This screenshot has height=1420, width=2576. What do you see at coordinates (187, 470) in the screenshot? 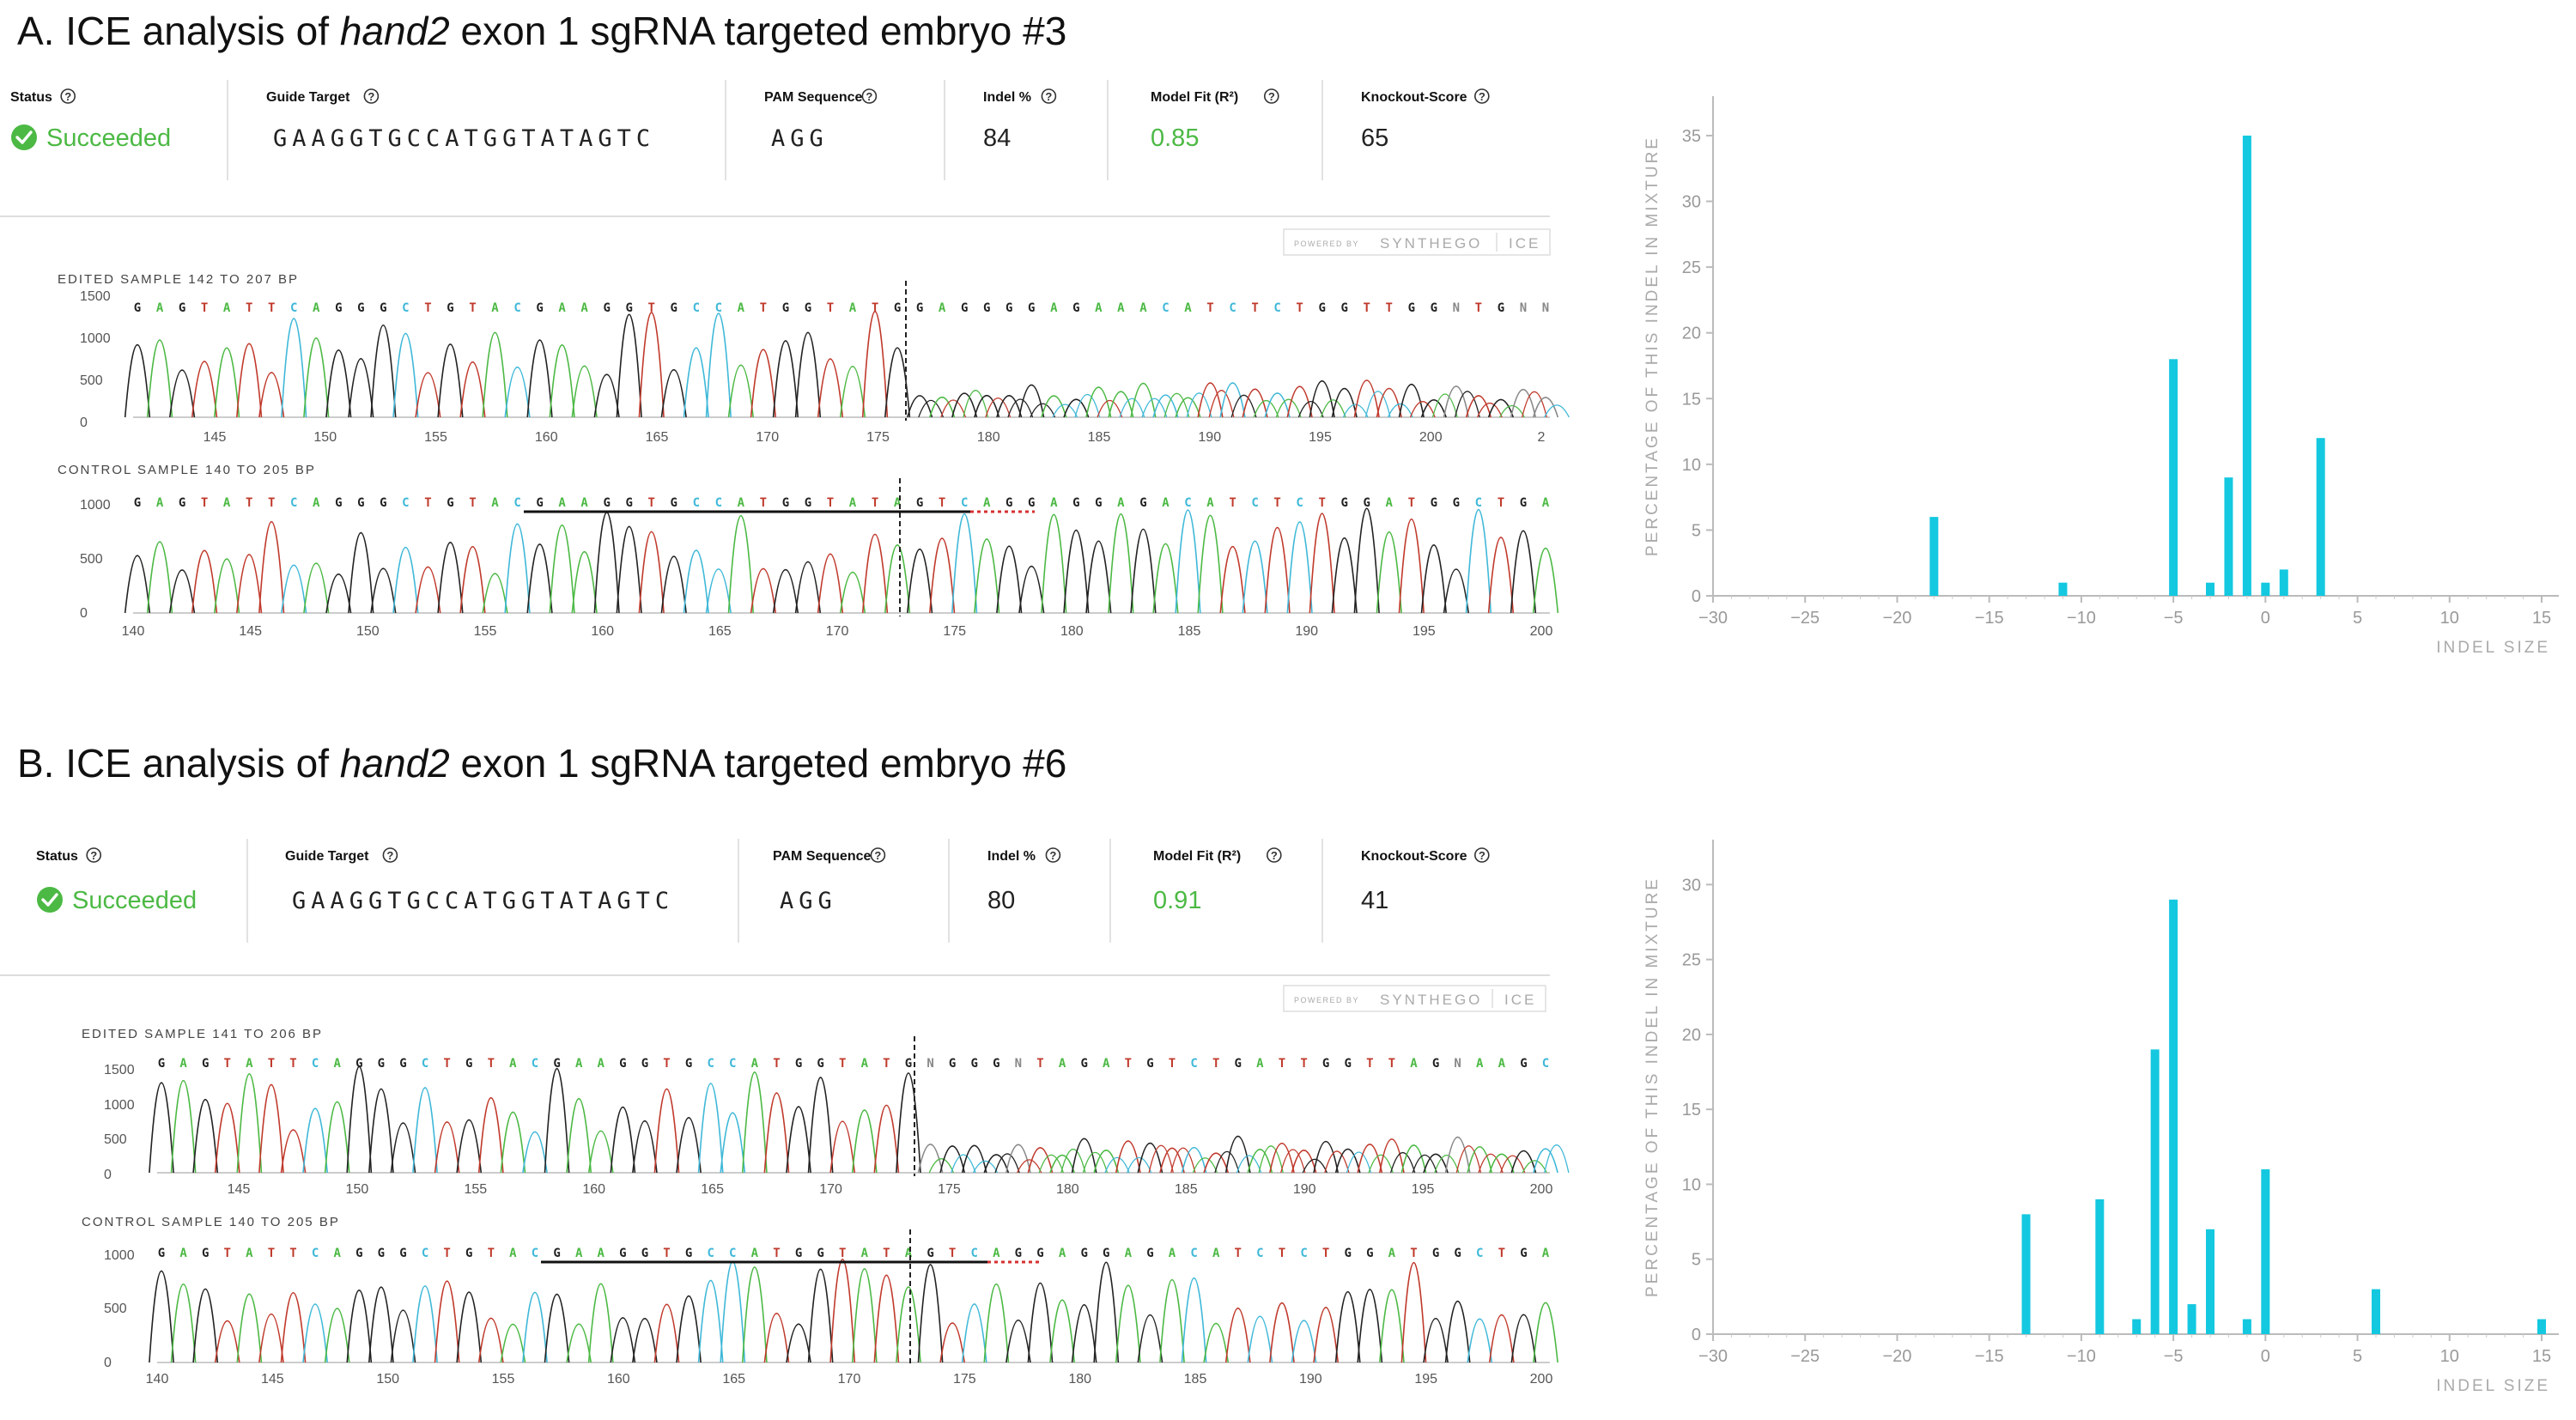
I see `control-sample-label: CONTROL SAMPLE 140 TO 205 BP` at bounding box center [187, 470].